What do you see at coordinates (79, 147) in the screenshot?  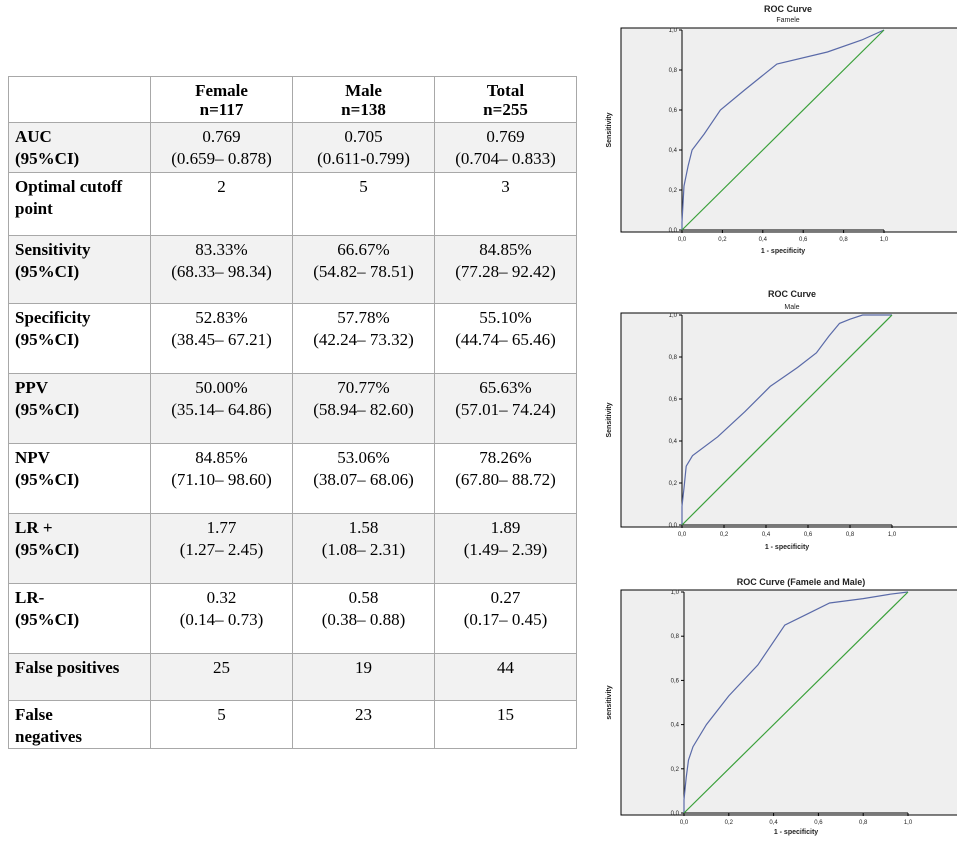 I see `row-label: AUC (95%CI)` at bounding box center [79, 147].